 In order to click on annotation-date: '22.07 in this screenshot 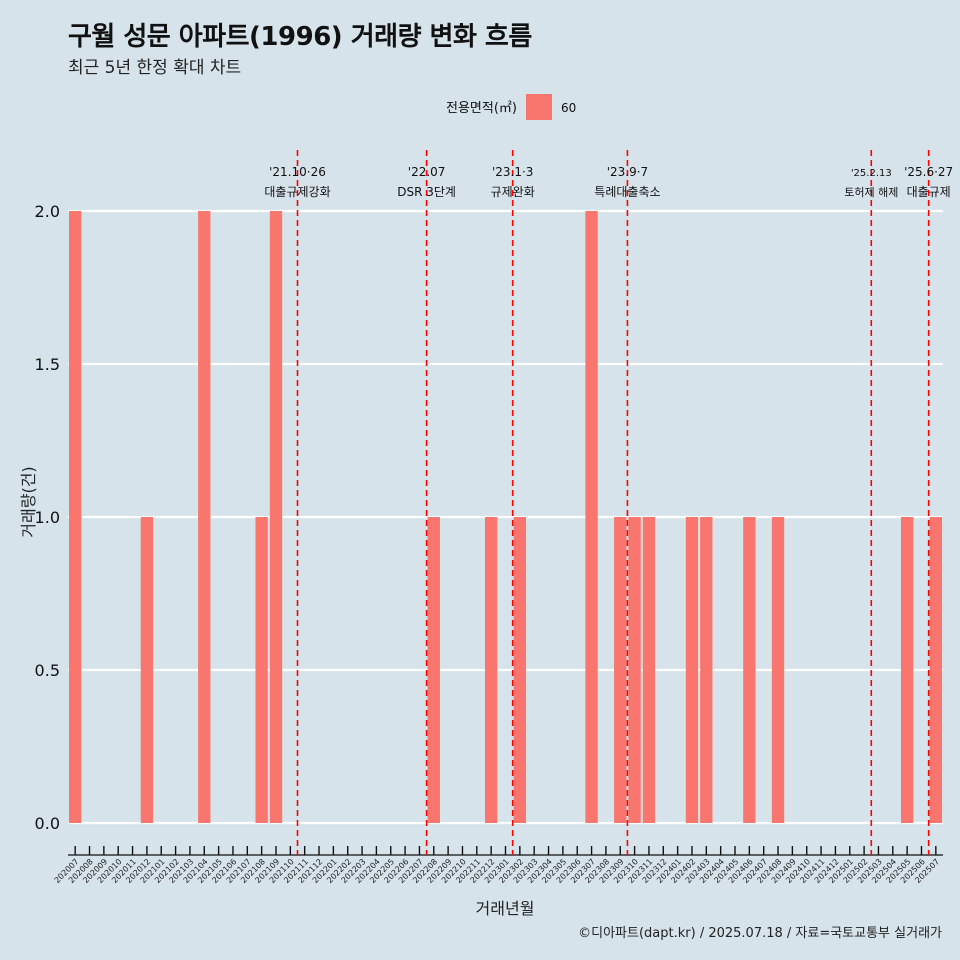, I will do `click(427, 172)`.